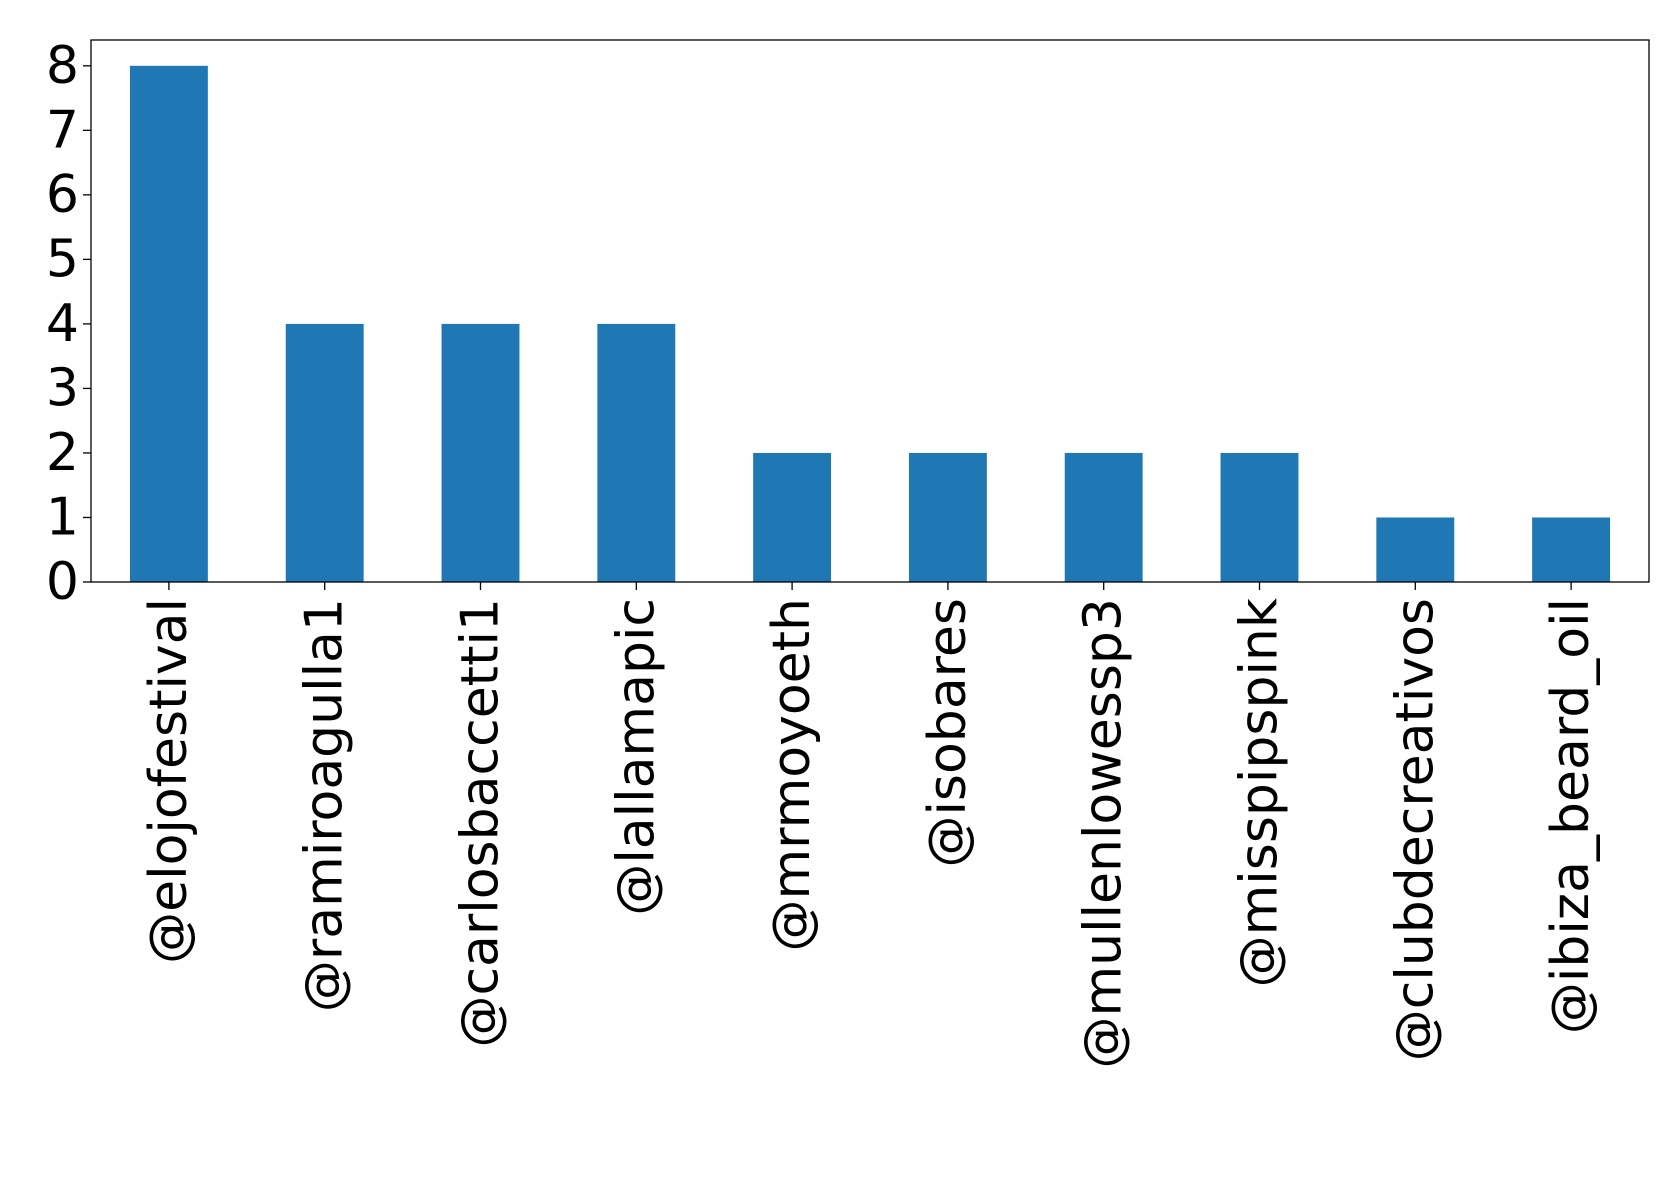 Image resolution: width=1679 pixels, height=1198 pixels. Describe the element at coordinates (62, 130) in the screenshot. I see `y-tick-label: 7` at that location.